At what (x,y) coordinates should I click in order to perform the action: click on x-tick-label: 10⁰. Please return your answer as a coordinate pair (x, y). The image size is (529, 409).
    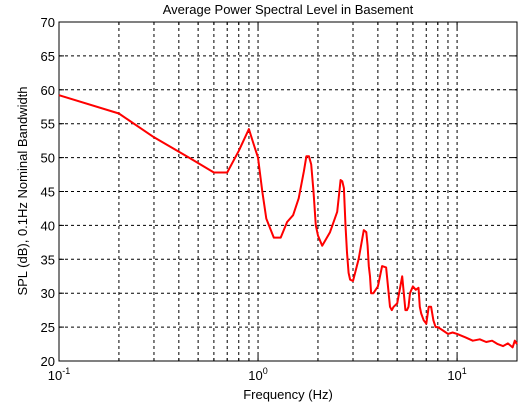
    Looking at the image, I should click on (257, 374).